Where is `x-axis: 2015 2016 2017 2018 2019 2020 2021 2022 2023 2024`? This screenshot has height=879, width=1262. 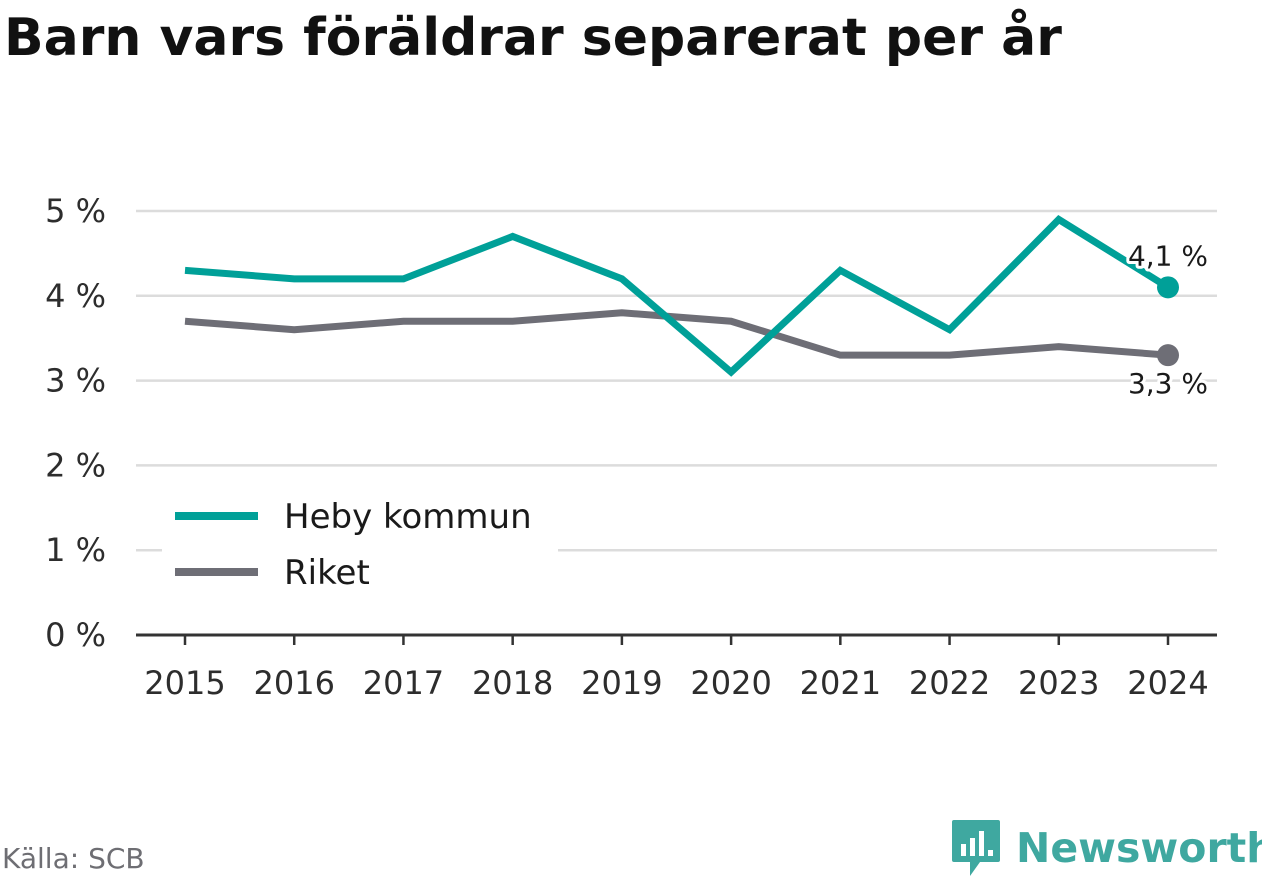 x-axis: 2015 2016 2017 2018 2019 2020 2021 2022 2023 2024 is located at coordinates (676, 667).